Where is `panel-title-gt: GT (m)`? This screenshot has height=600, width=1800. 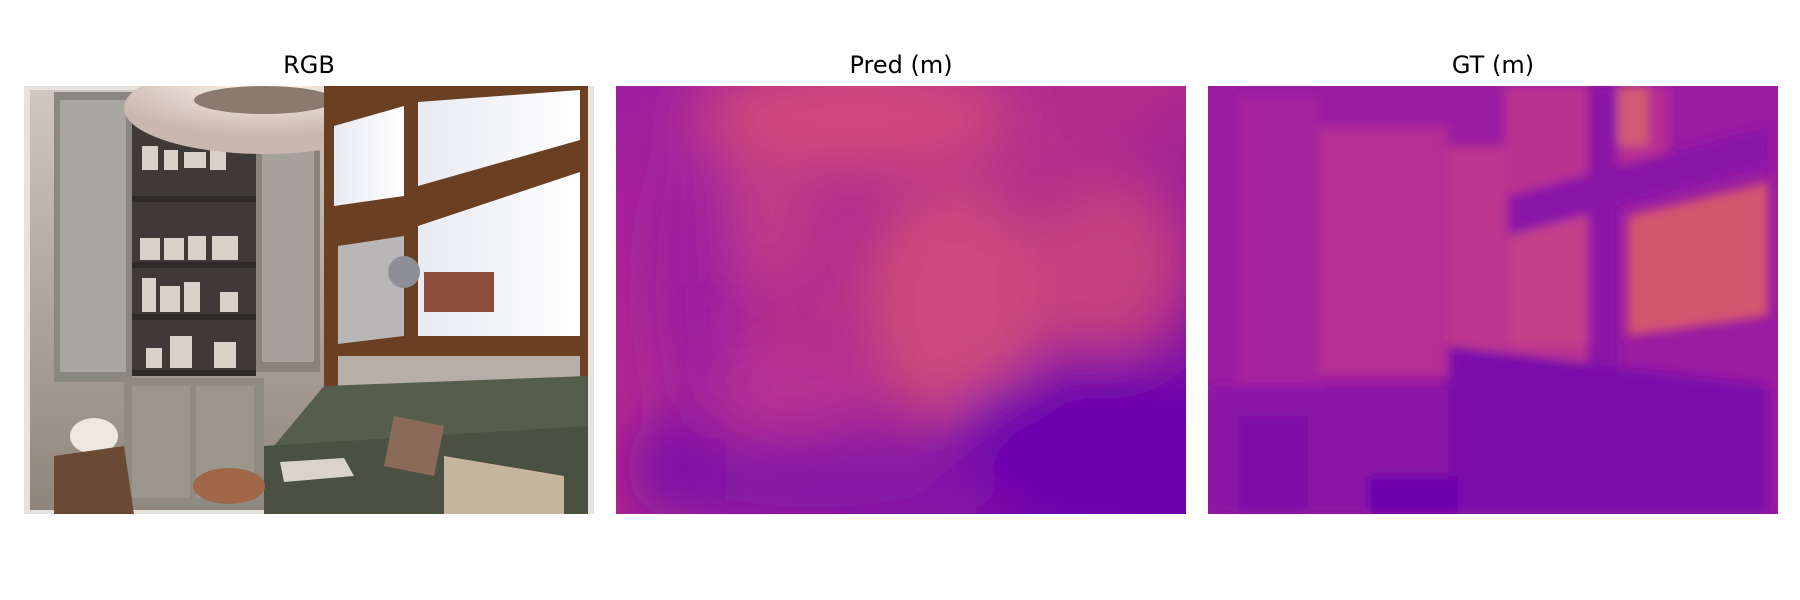
panel-title-gt: GT (m) is located at coordinates (1493, 65).